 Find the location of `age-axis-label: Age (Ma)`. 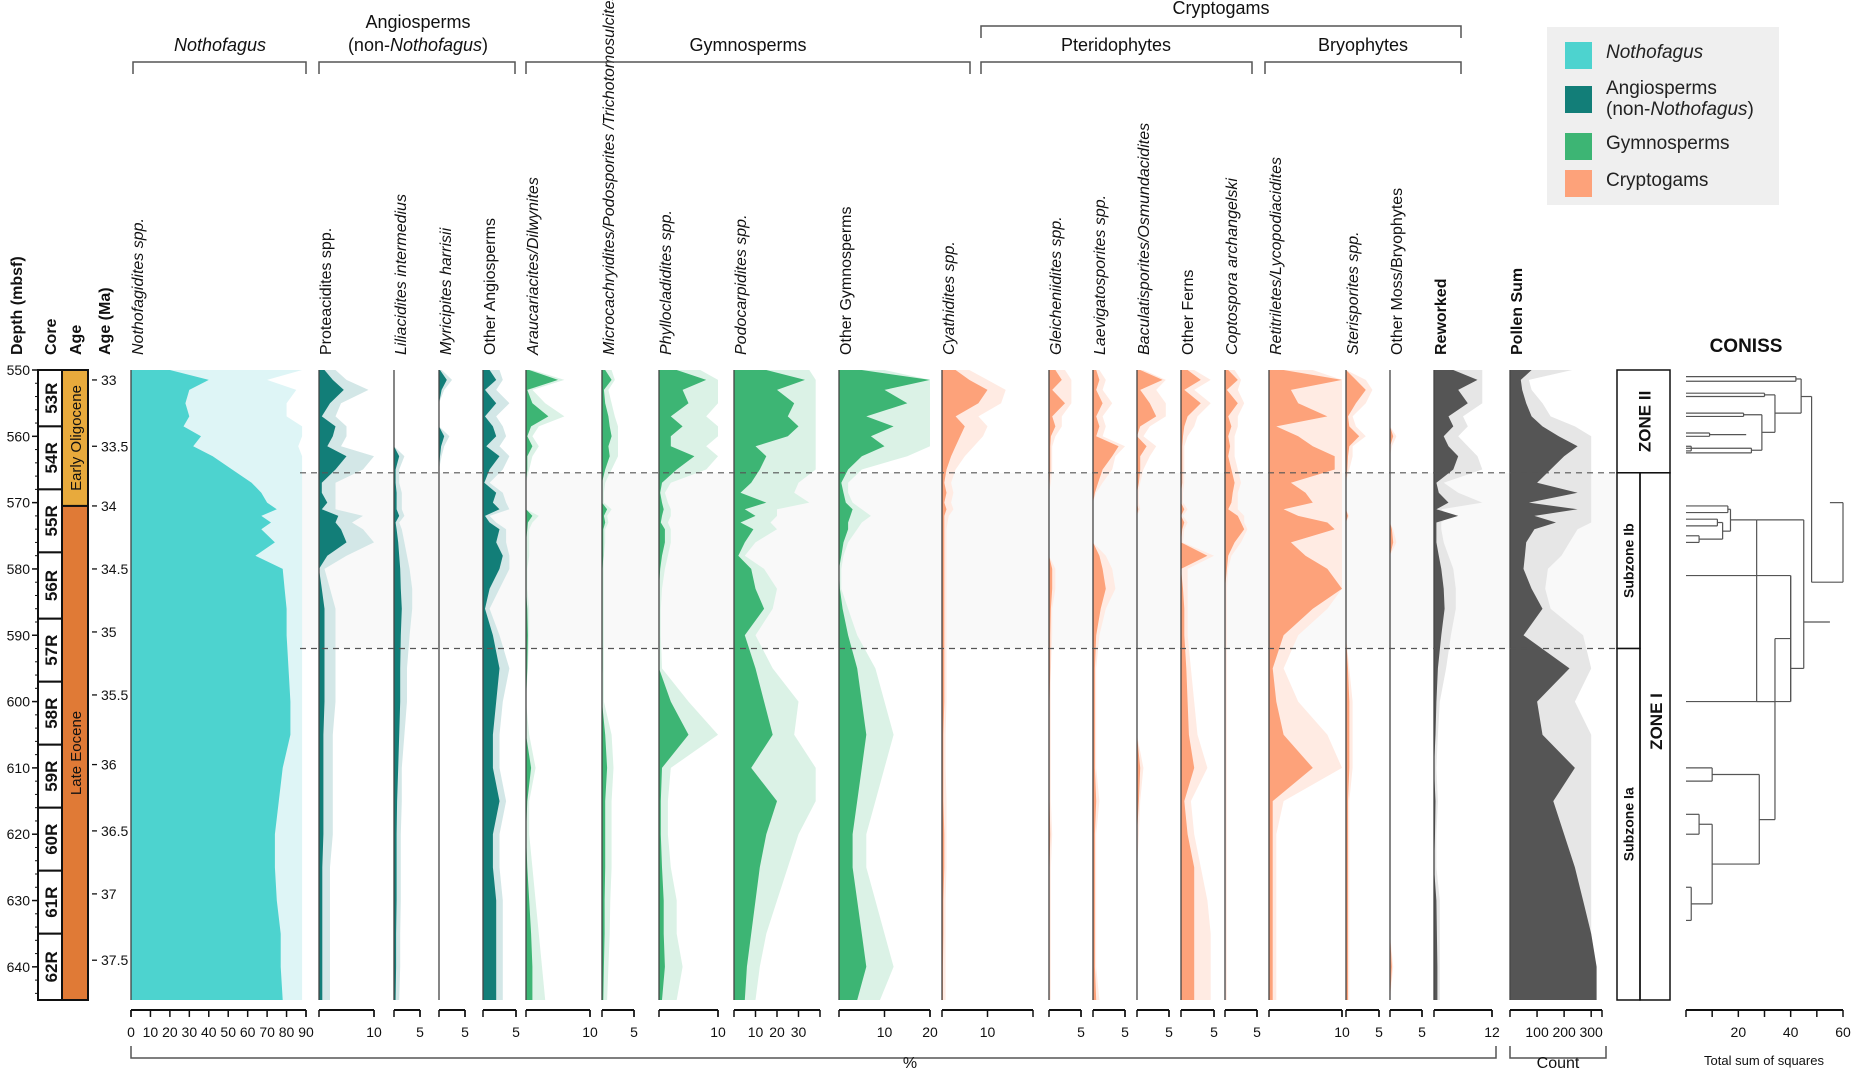

age-axis-label: Age (Ma) is located at coordinates (105, 321).